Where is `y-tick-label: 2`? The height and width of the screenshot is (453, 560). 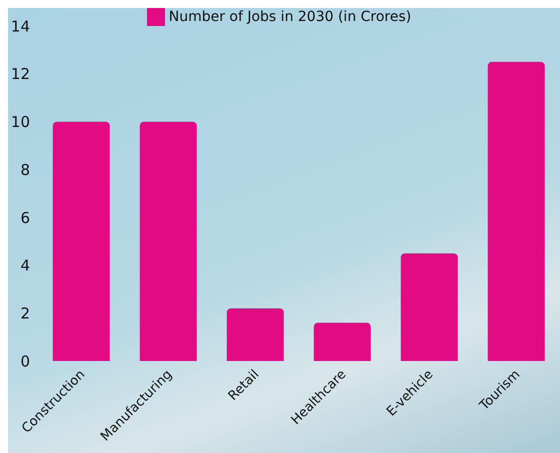
y-tick-label: 2 is located at coordinates (25, 313).